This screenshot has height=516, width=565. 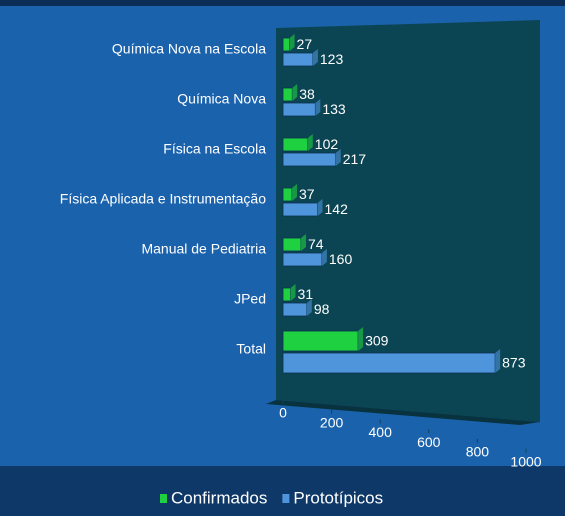 What do you see at coordinates (514, 363) in the screenshot?
I see `data-label: 873` at bounding box center [514, 363].